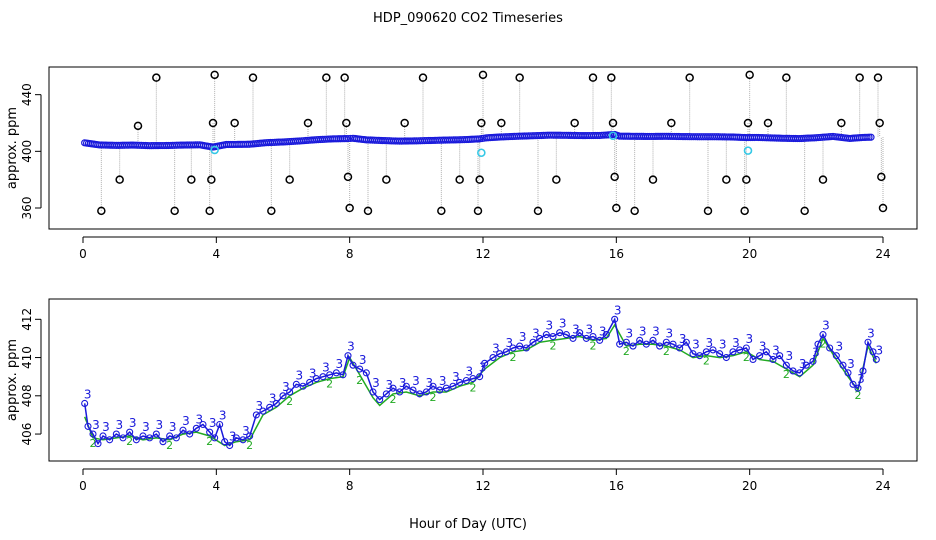 Image resolution: width=936 pixels, height=540 pixels. What do you see at coordinates (468, 524) in the screenshot?
I see `x-axis-label: Hour of Day (UTC)` at bounding box center [468, 524].